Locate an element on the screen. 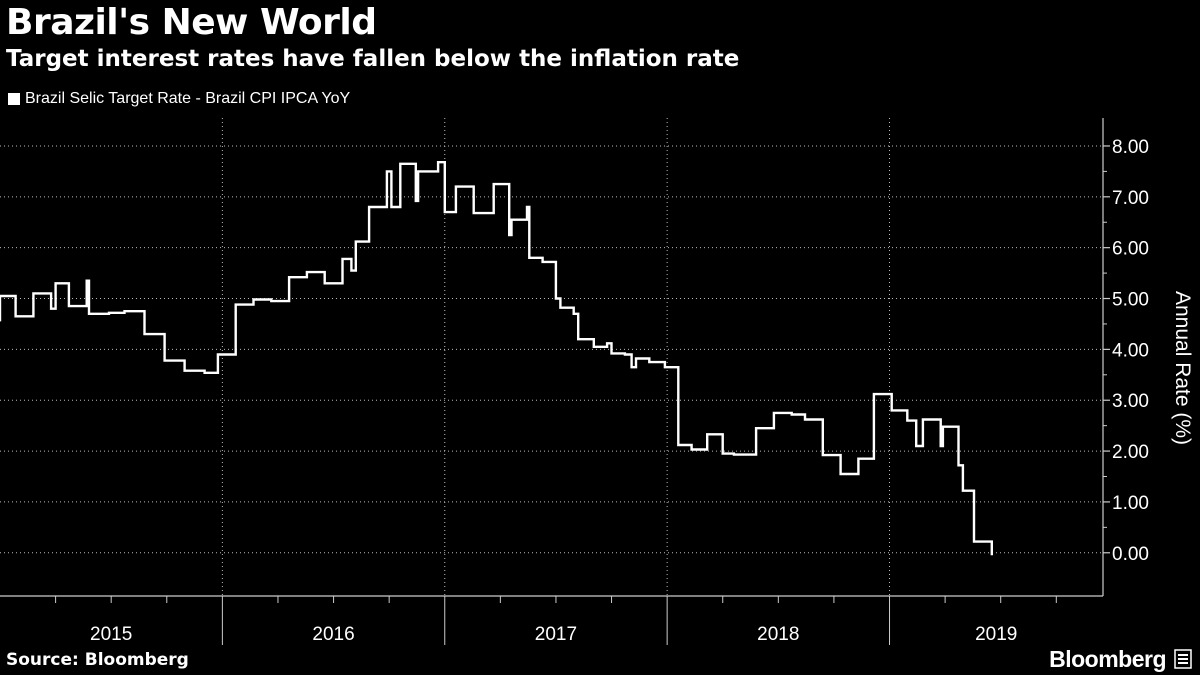  bloomberg-logo: Bloomberg is located at coordinates (1107, 659).